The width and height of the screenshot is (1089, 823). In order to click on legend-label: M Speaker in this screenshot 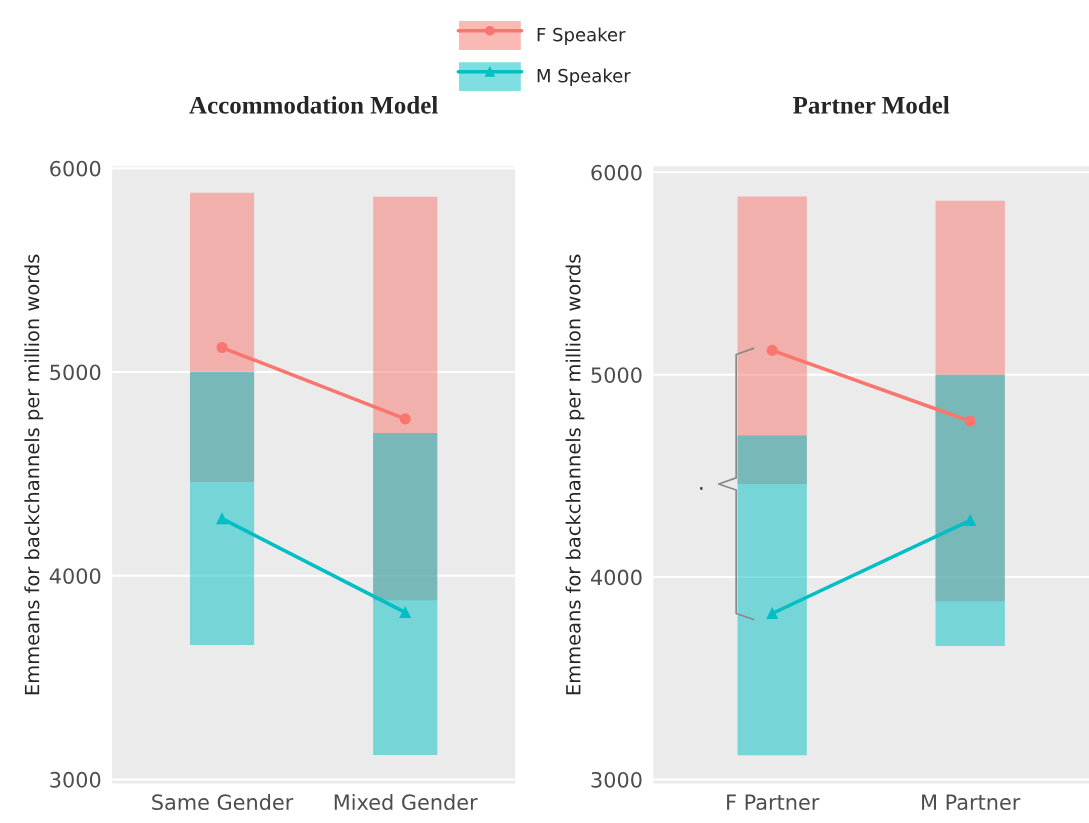, I will do `click(584, 77)`.